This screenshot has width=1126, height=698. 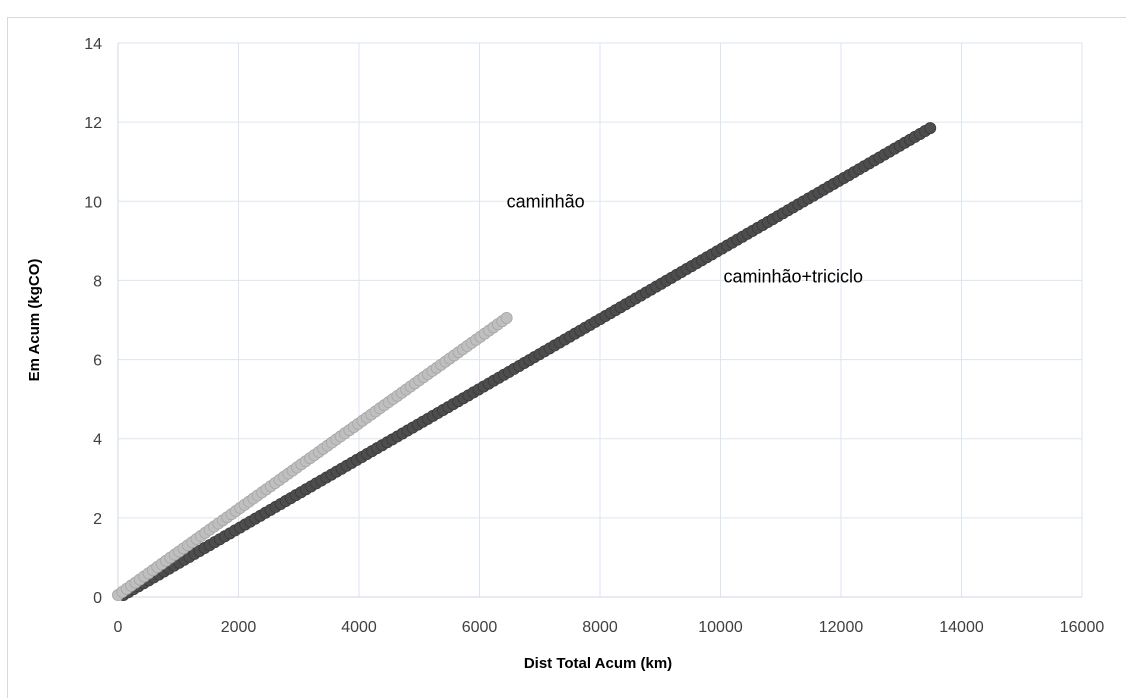 What do you see at coordinates (93, 202) in the screenshot?
I see `y-tick-label: 10` at bounding box center [93, 202].